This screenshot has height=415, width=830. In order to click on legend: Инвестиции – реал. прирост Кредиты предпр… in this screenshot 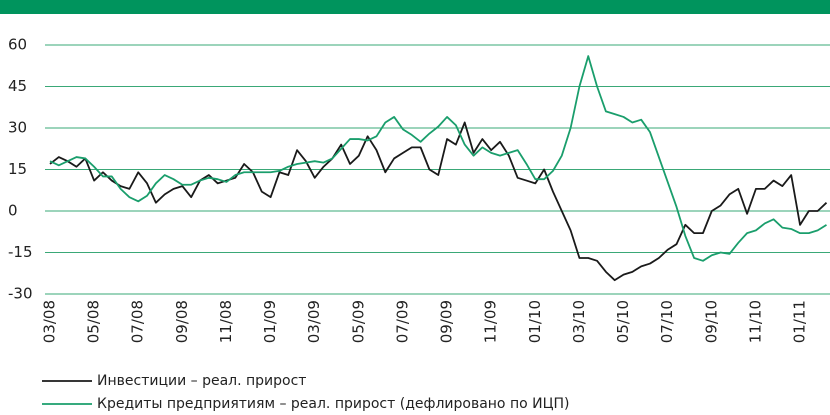, I will do `click(305, 392)`.